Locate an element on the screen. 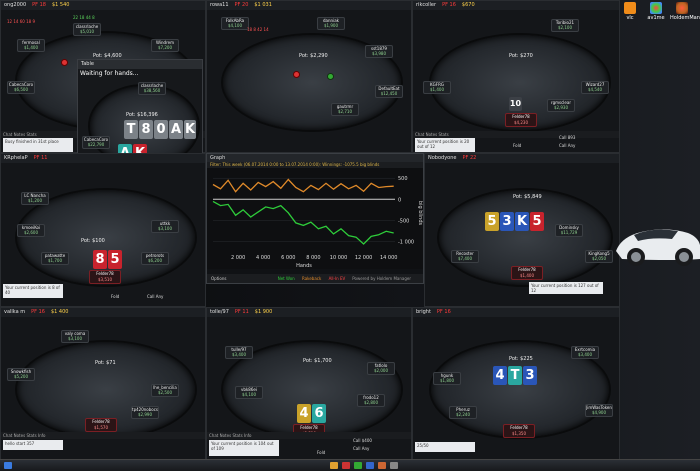  player-seat: rgmsclear $2,930 is located at coordinates (561, 105).